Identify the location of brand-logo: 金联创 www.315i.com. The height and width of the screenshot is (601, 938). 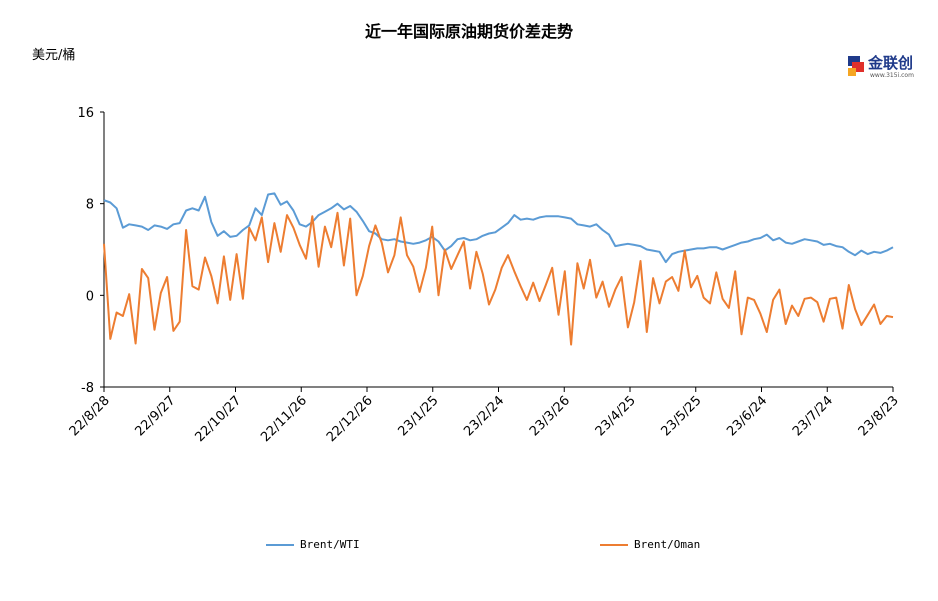
(882, 67).